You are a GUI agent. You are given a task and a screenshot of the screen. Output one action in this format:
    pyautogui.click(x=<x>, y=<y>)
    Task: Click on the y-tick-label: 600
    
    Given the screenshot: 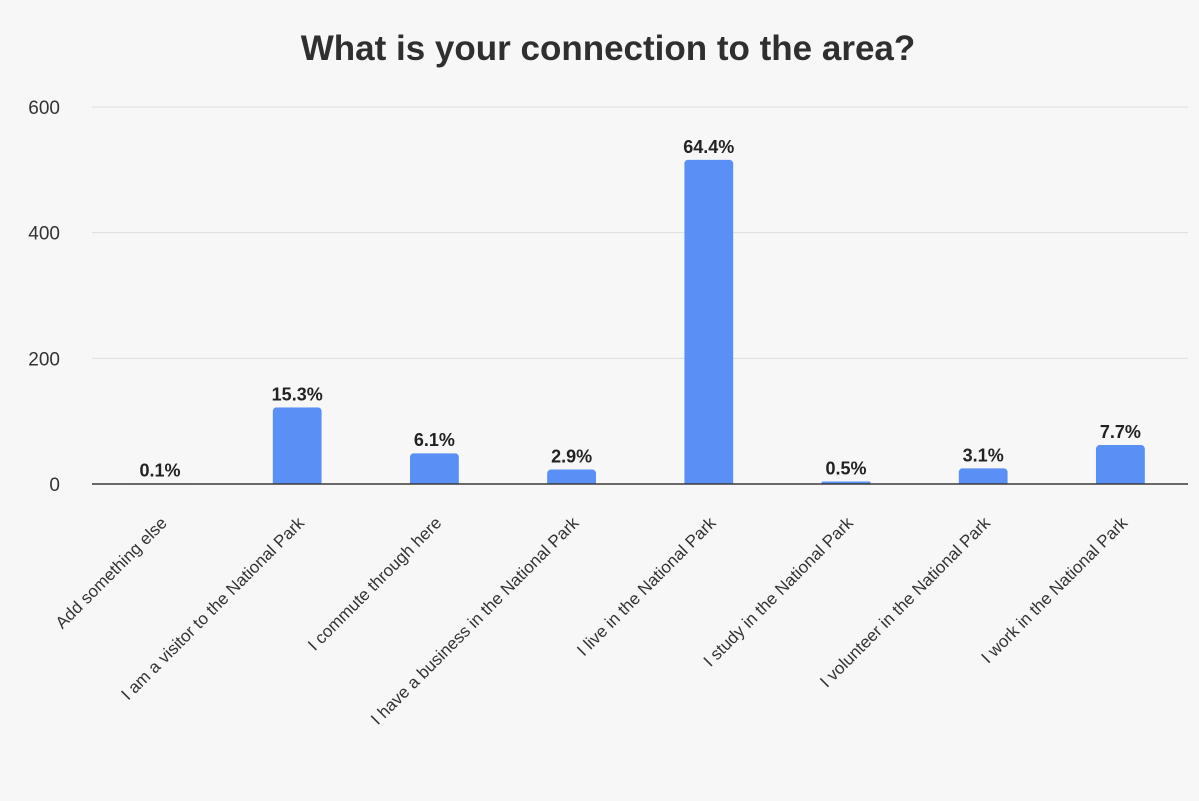 What is the action you would take?
    pyautogui.click(x=44, y=108)
    